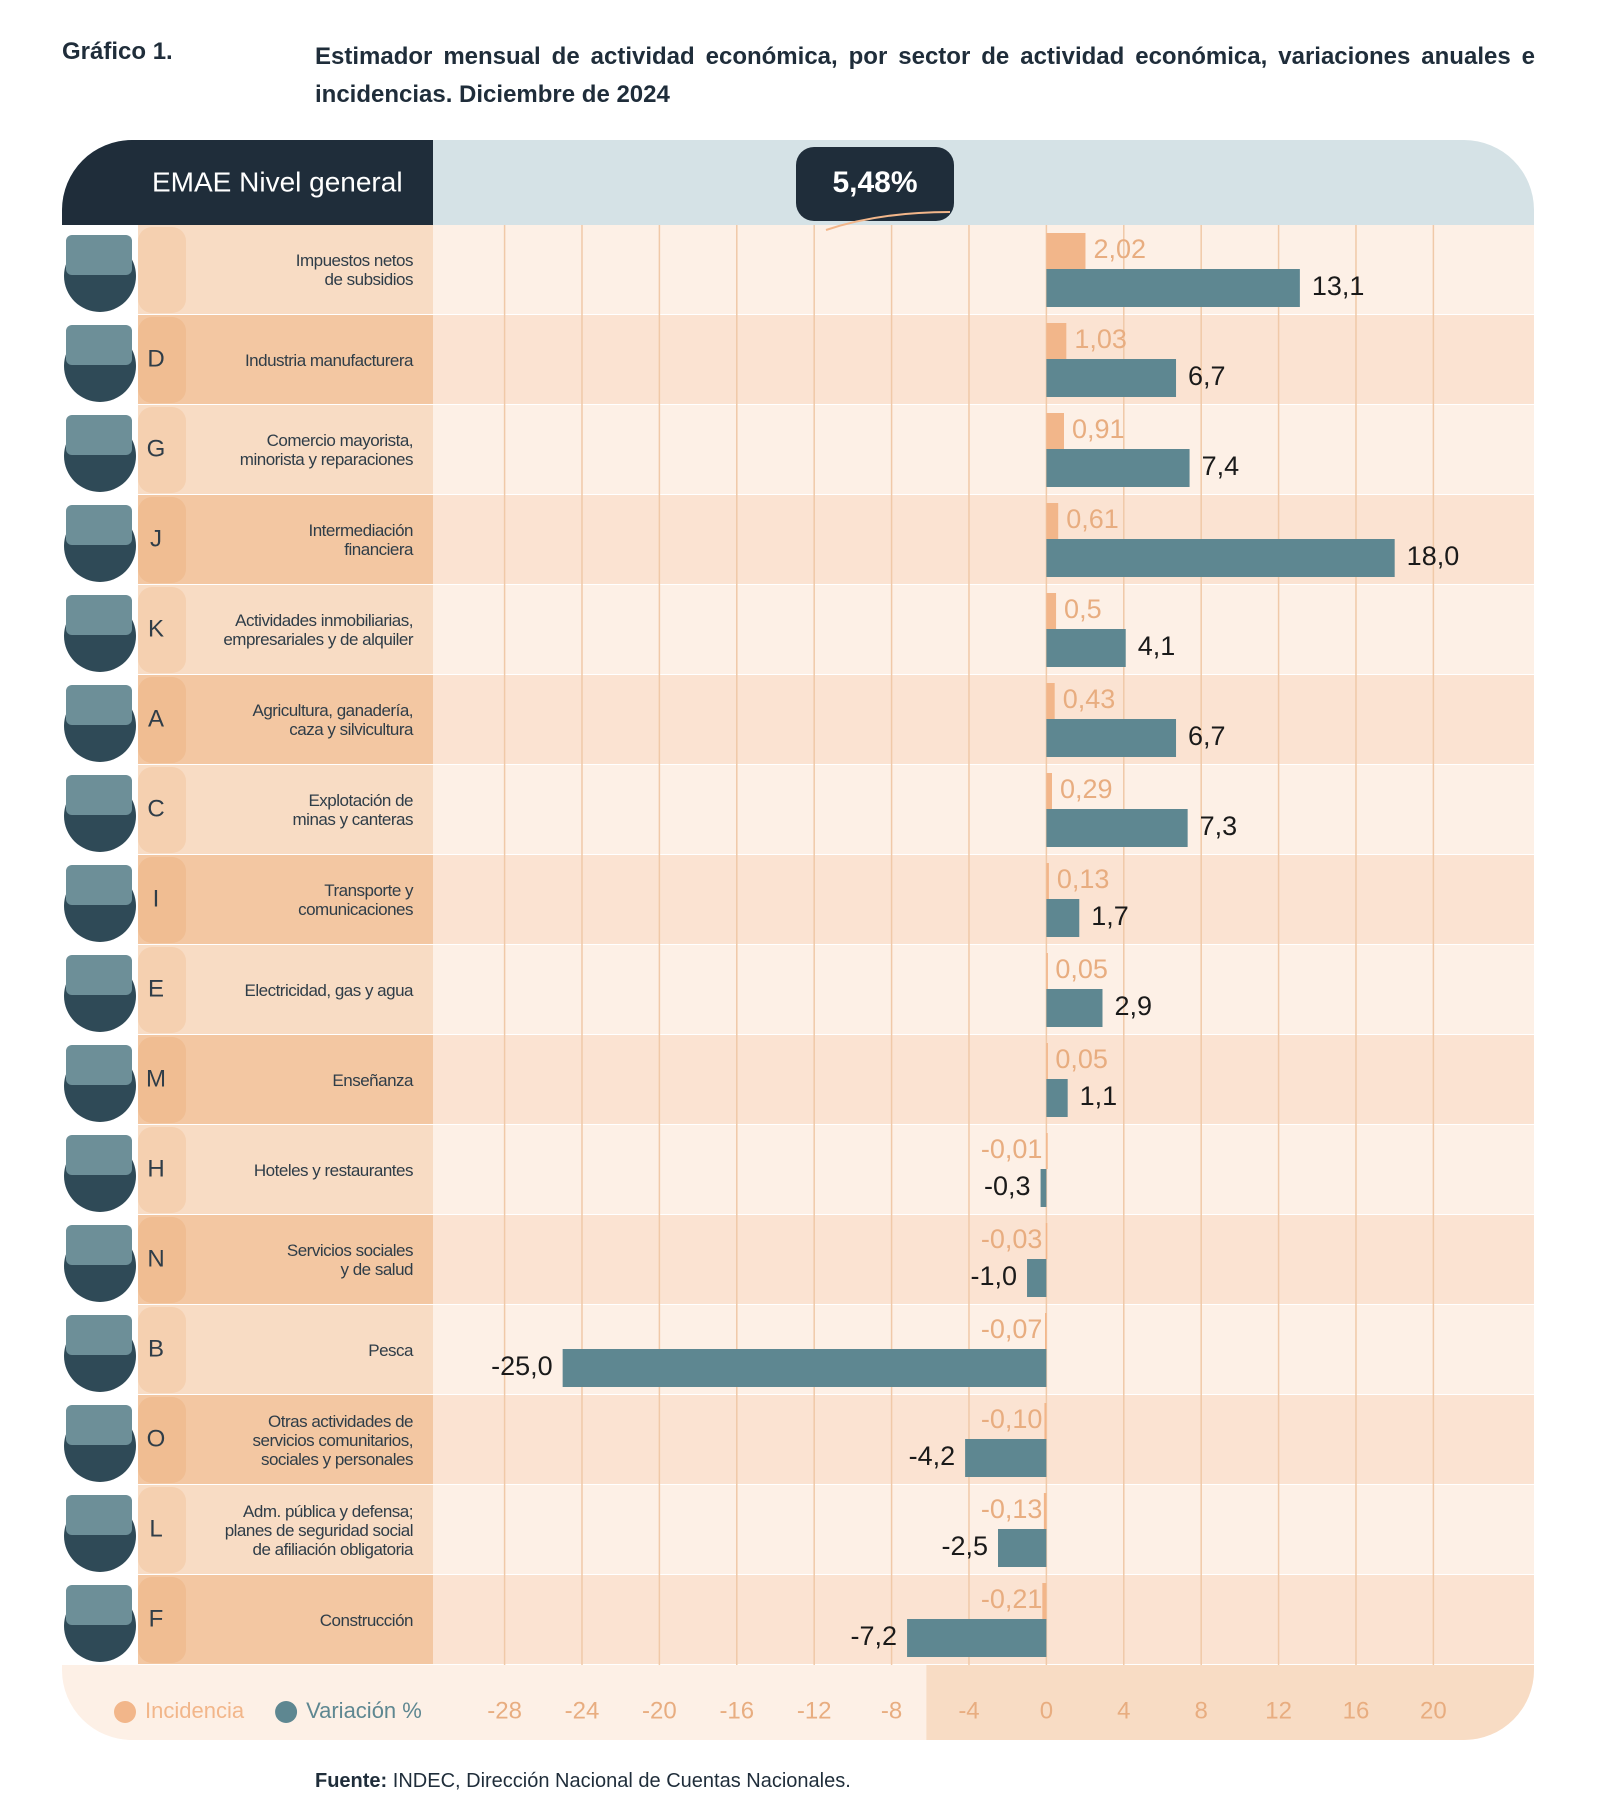 This screenshot has width=1600, height=1801. I want to click on header-badge, so click(875, 184).